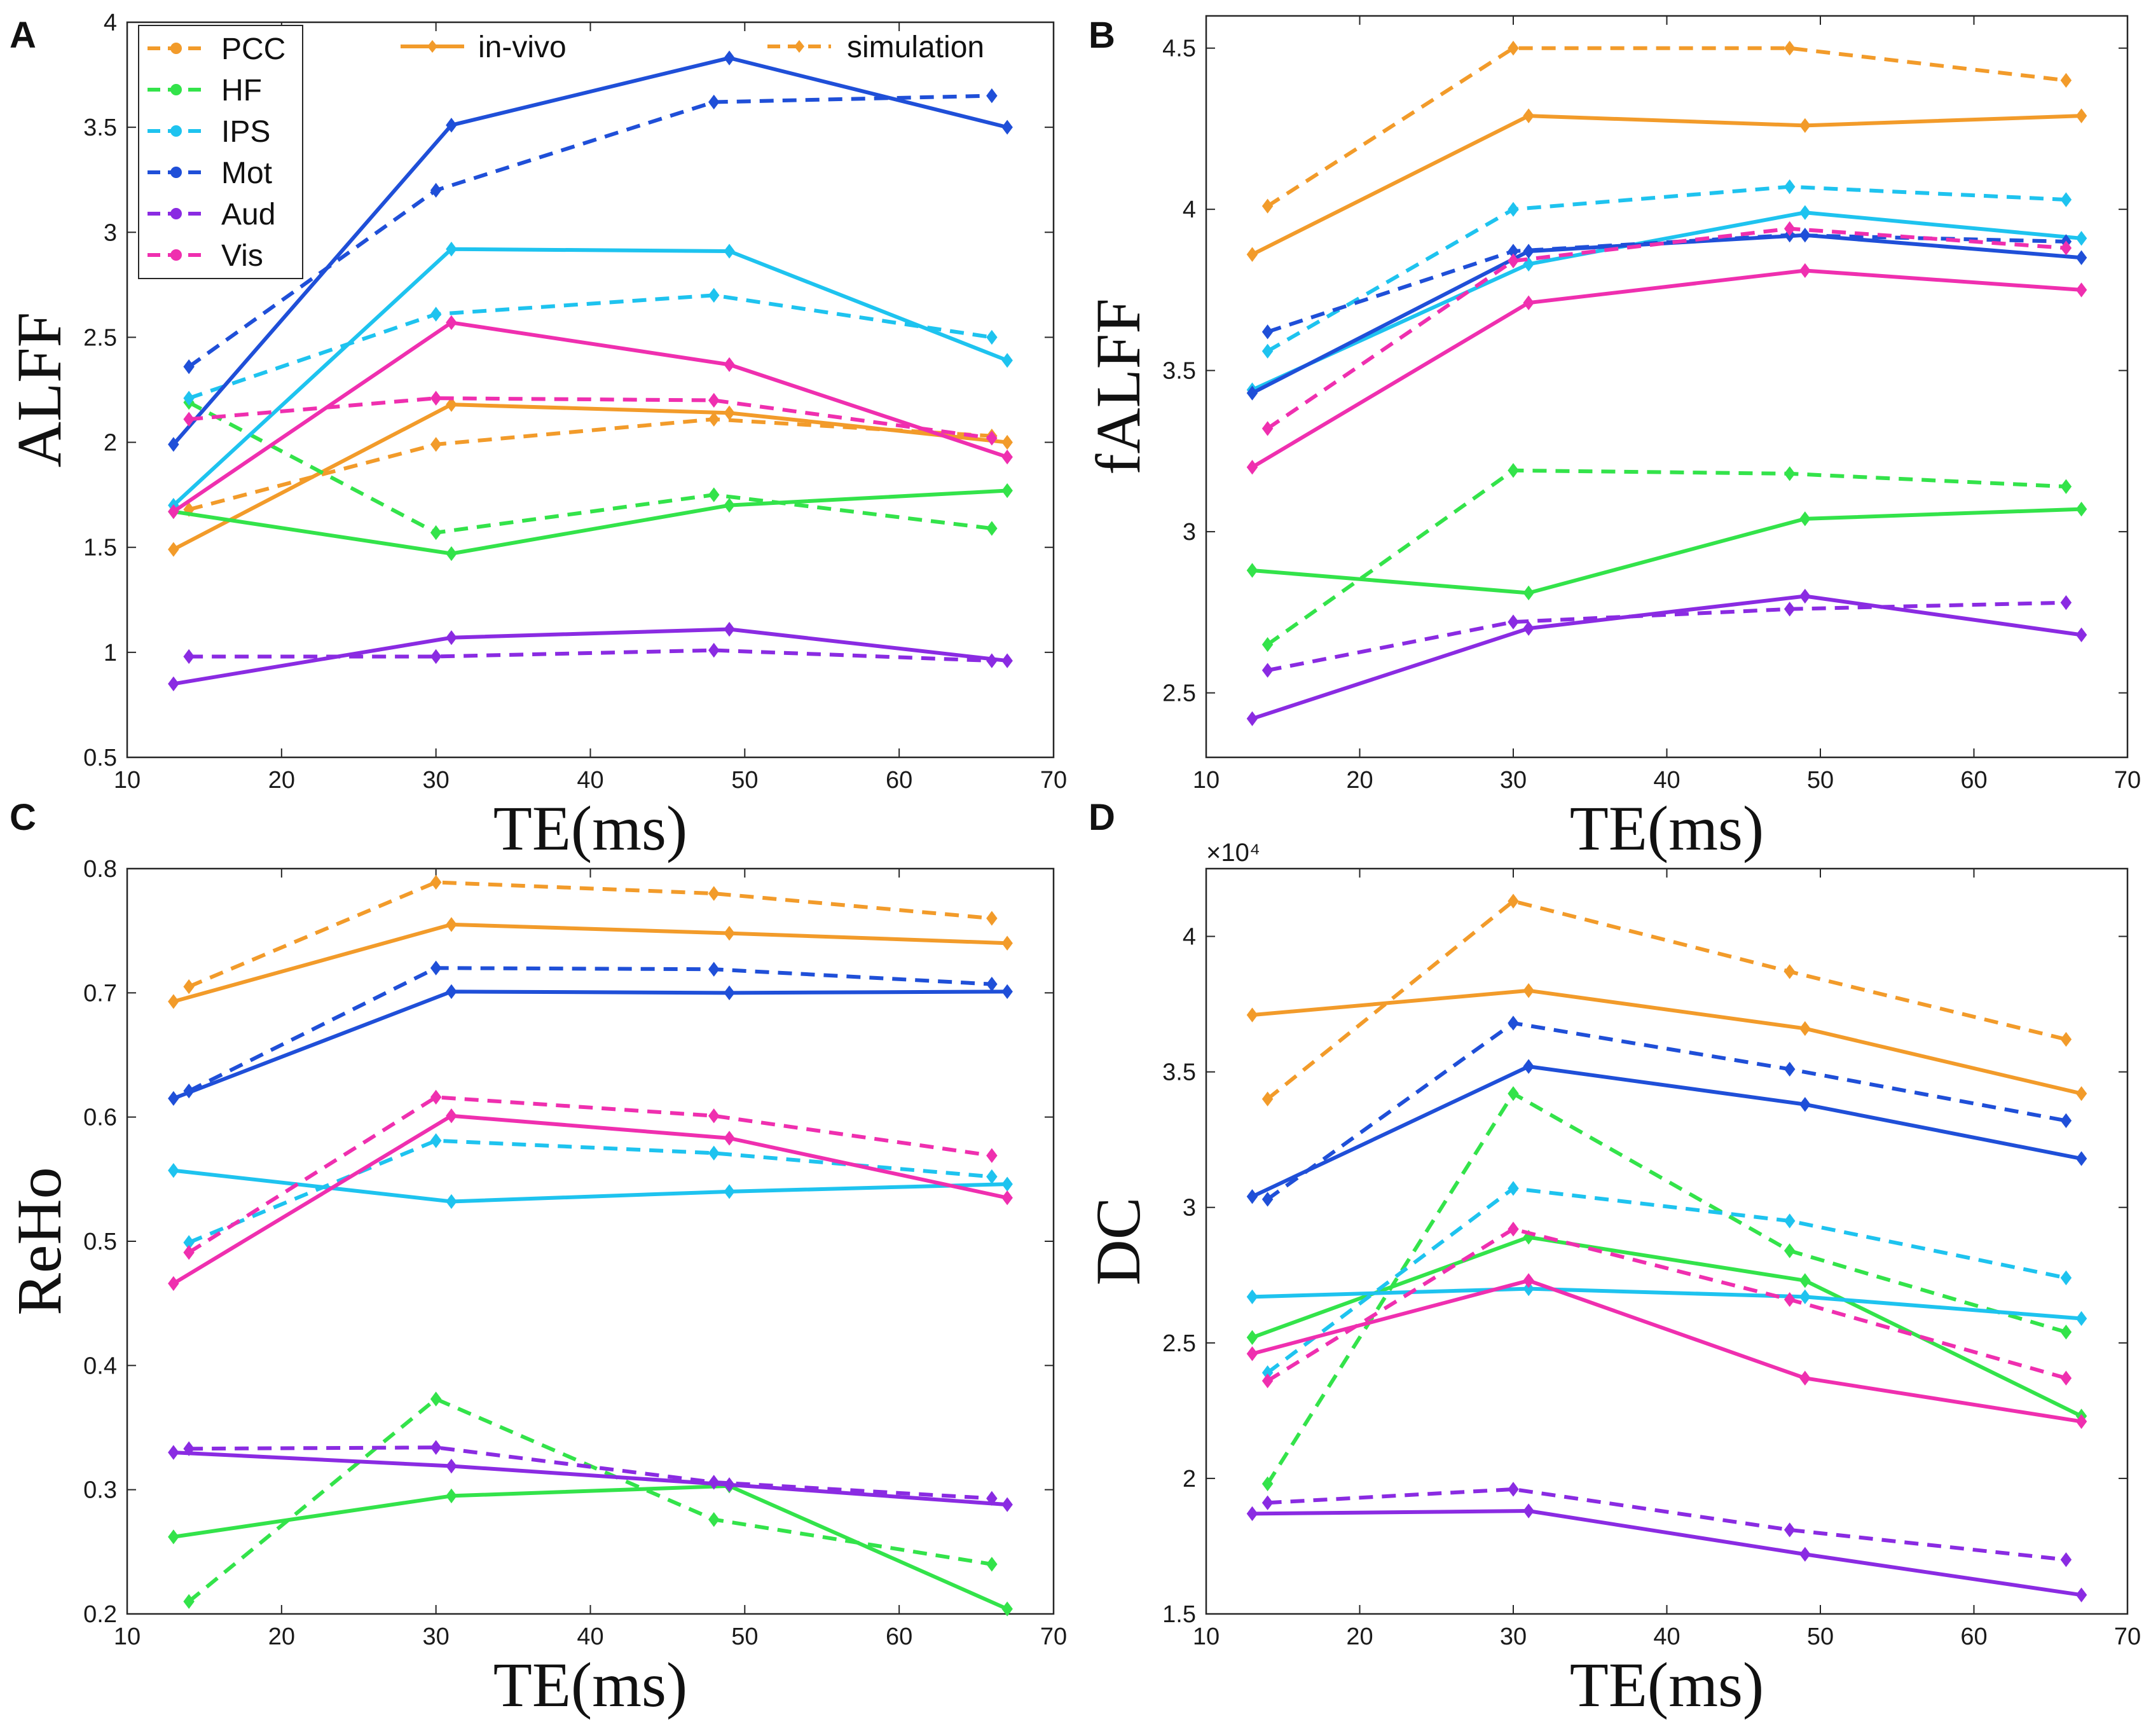 This screenshot has width=2151, height=1736. Describe the element at coordinates (590, 1685) in the screenshot. I see `x-axis-title: TE(ms)` at that location.